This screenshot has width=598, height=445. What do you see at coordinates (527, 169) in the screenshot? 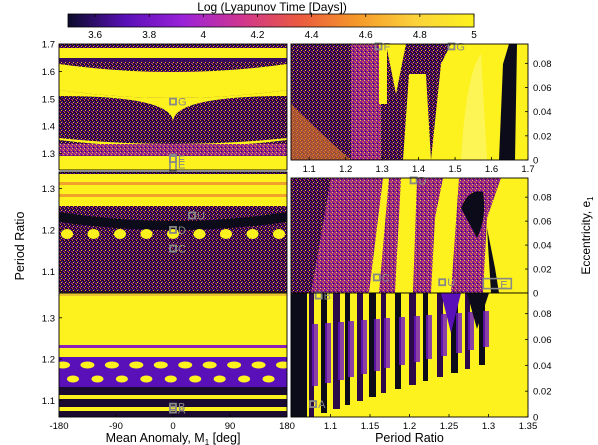
I see `x-tick-label: 1.7` at bounding box center [527, 169].